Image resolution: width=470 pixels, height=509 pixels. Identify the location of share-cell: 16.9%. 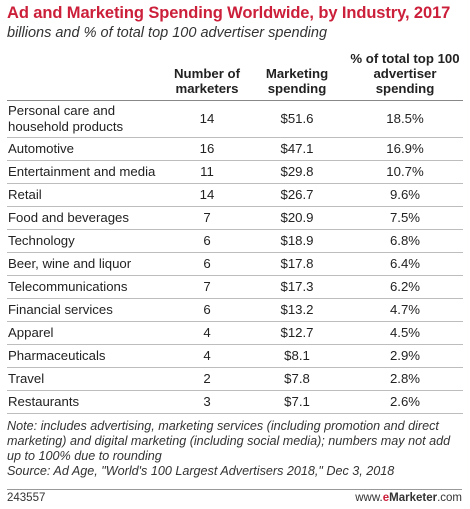
(405, 149).